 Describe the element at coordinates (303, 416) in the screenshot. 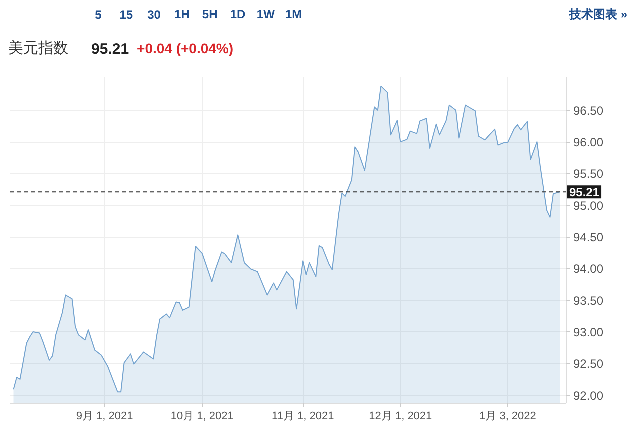

I see `x-tick-label: 11月 1, 2021` at that location.